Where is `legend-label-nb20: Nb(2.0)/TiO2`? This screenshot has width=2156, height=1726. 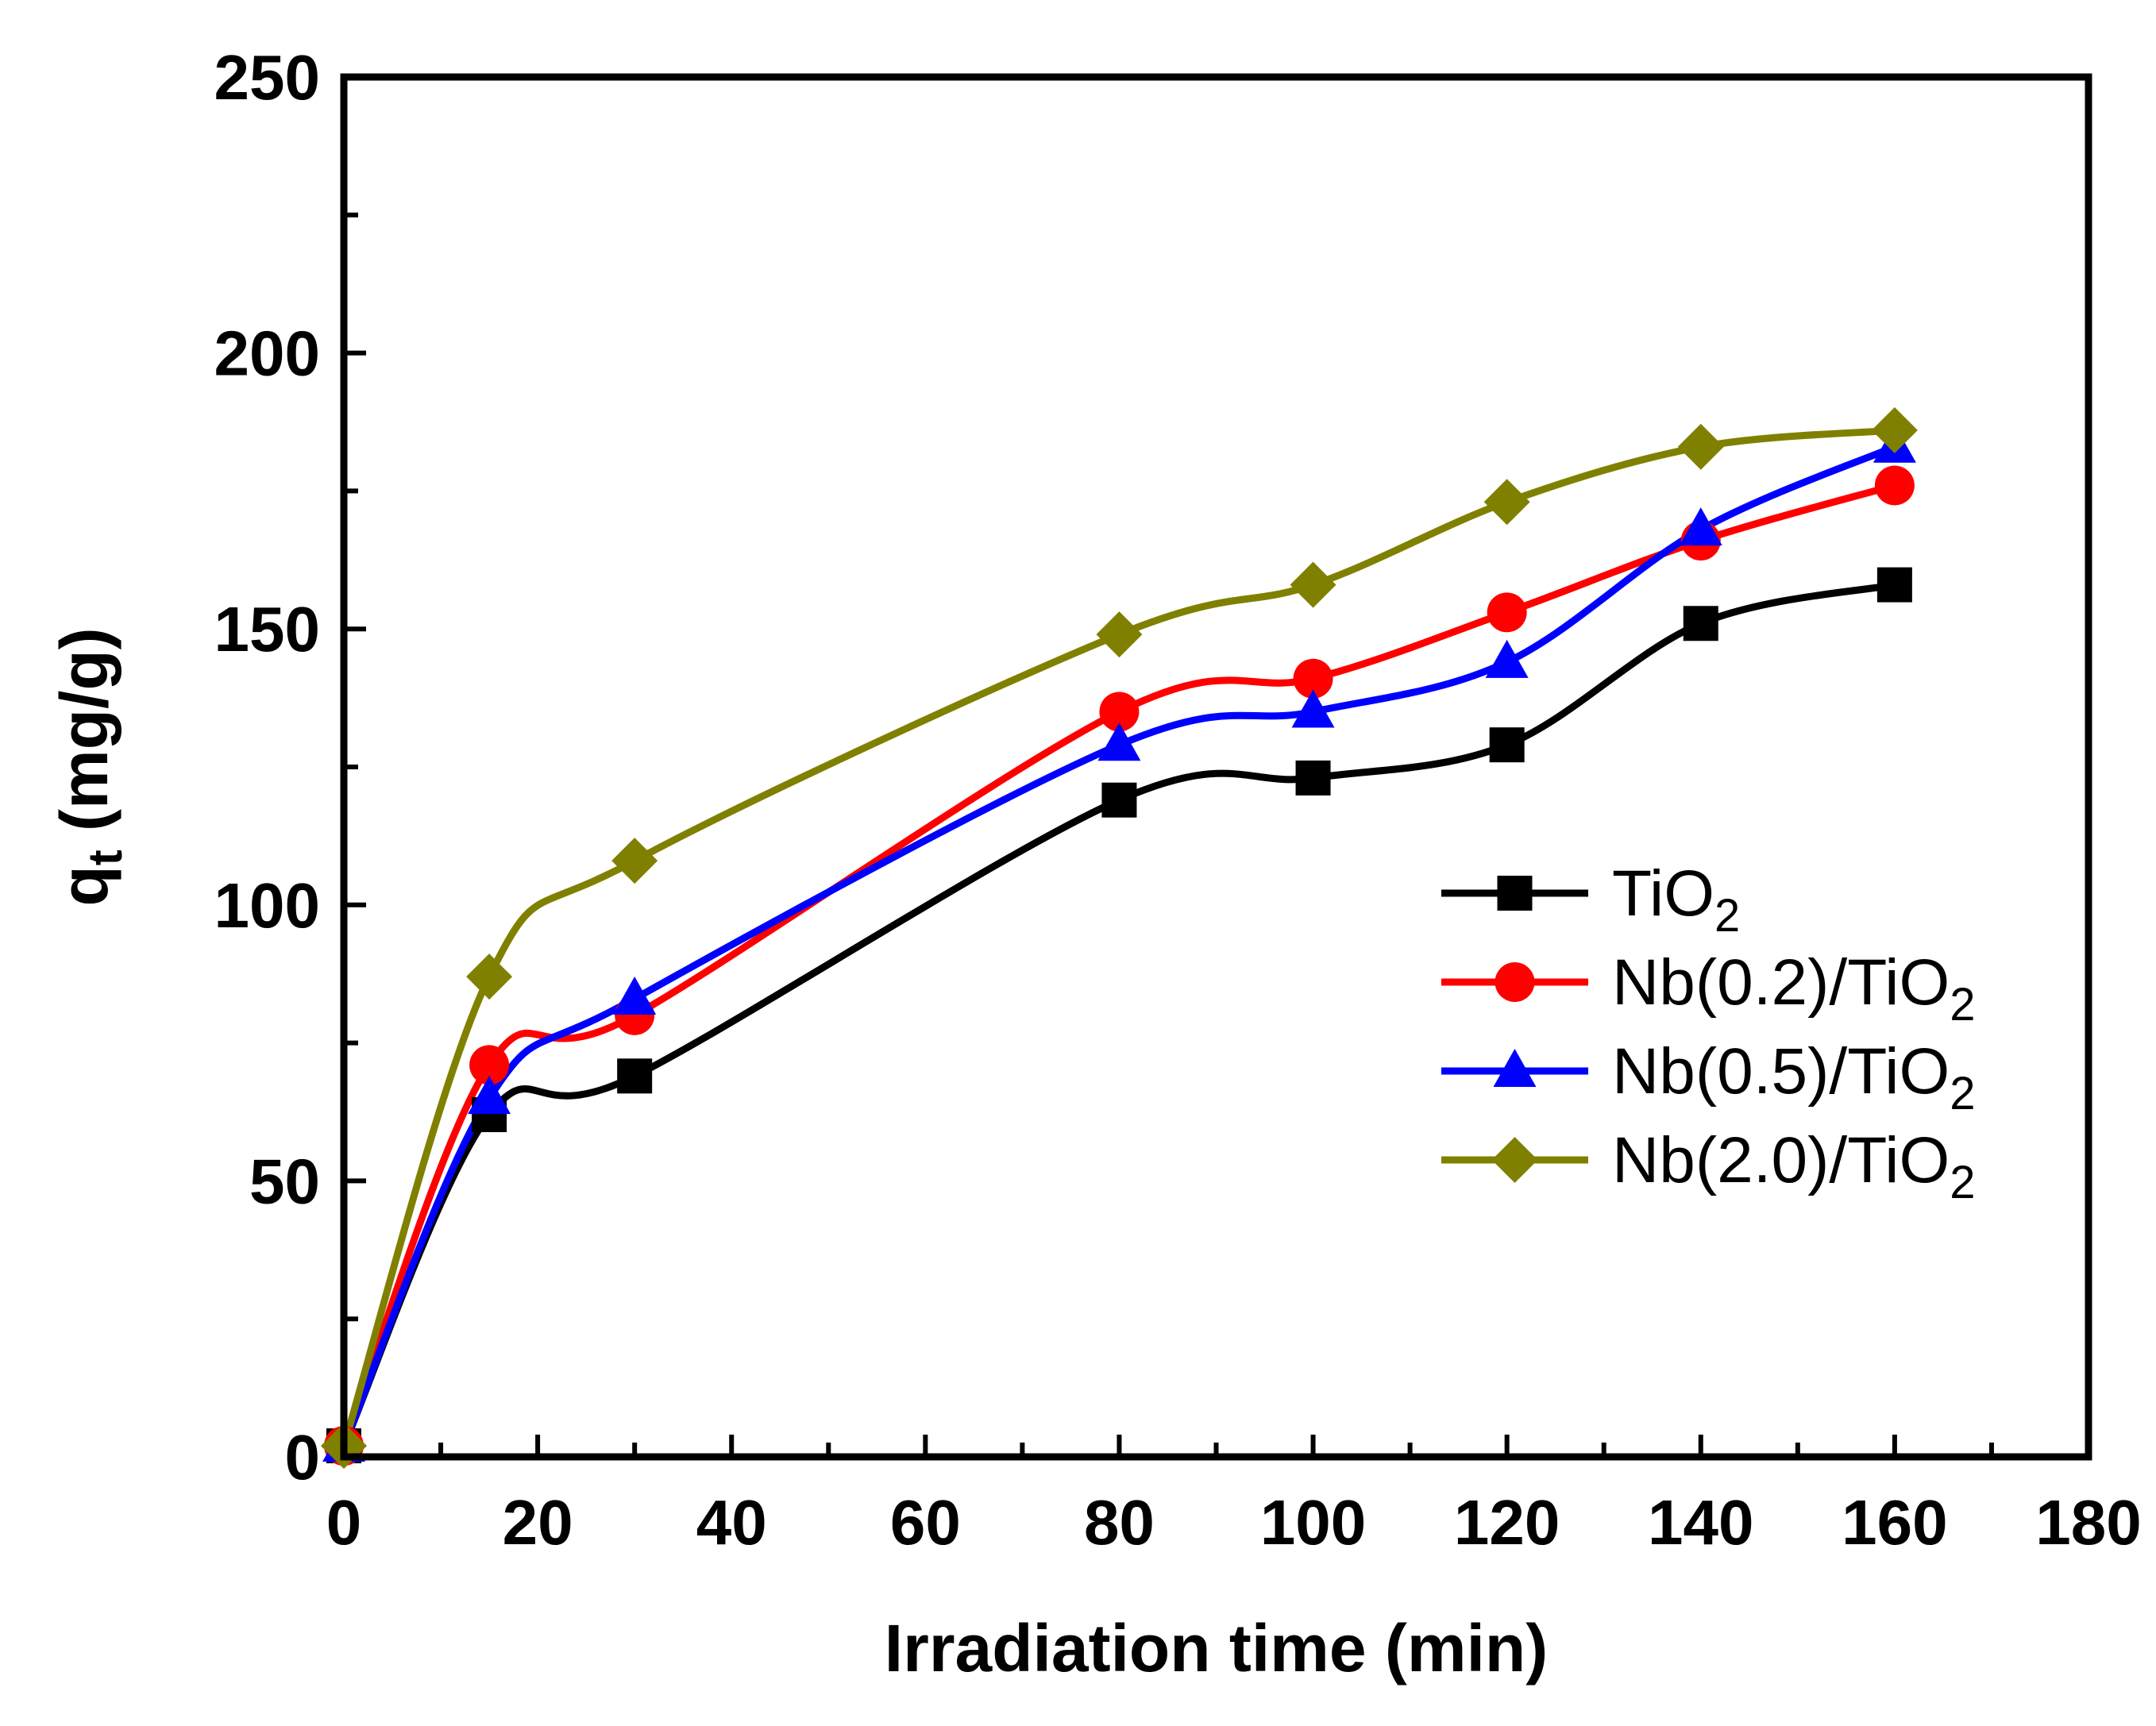 legend-label-nb20: Nb(2.0)/TiO2 is located at coordinates (1794, 1166).